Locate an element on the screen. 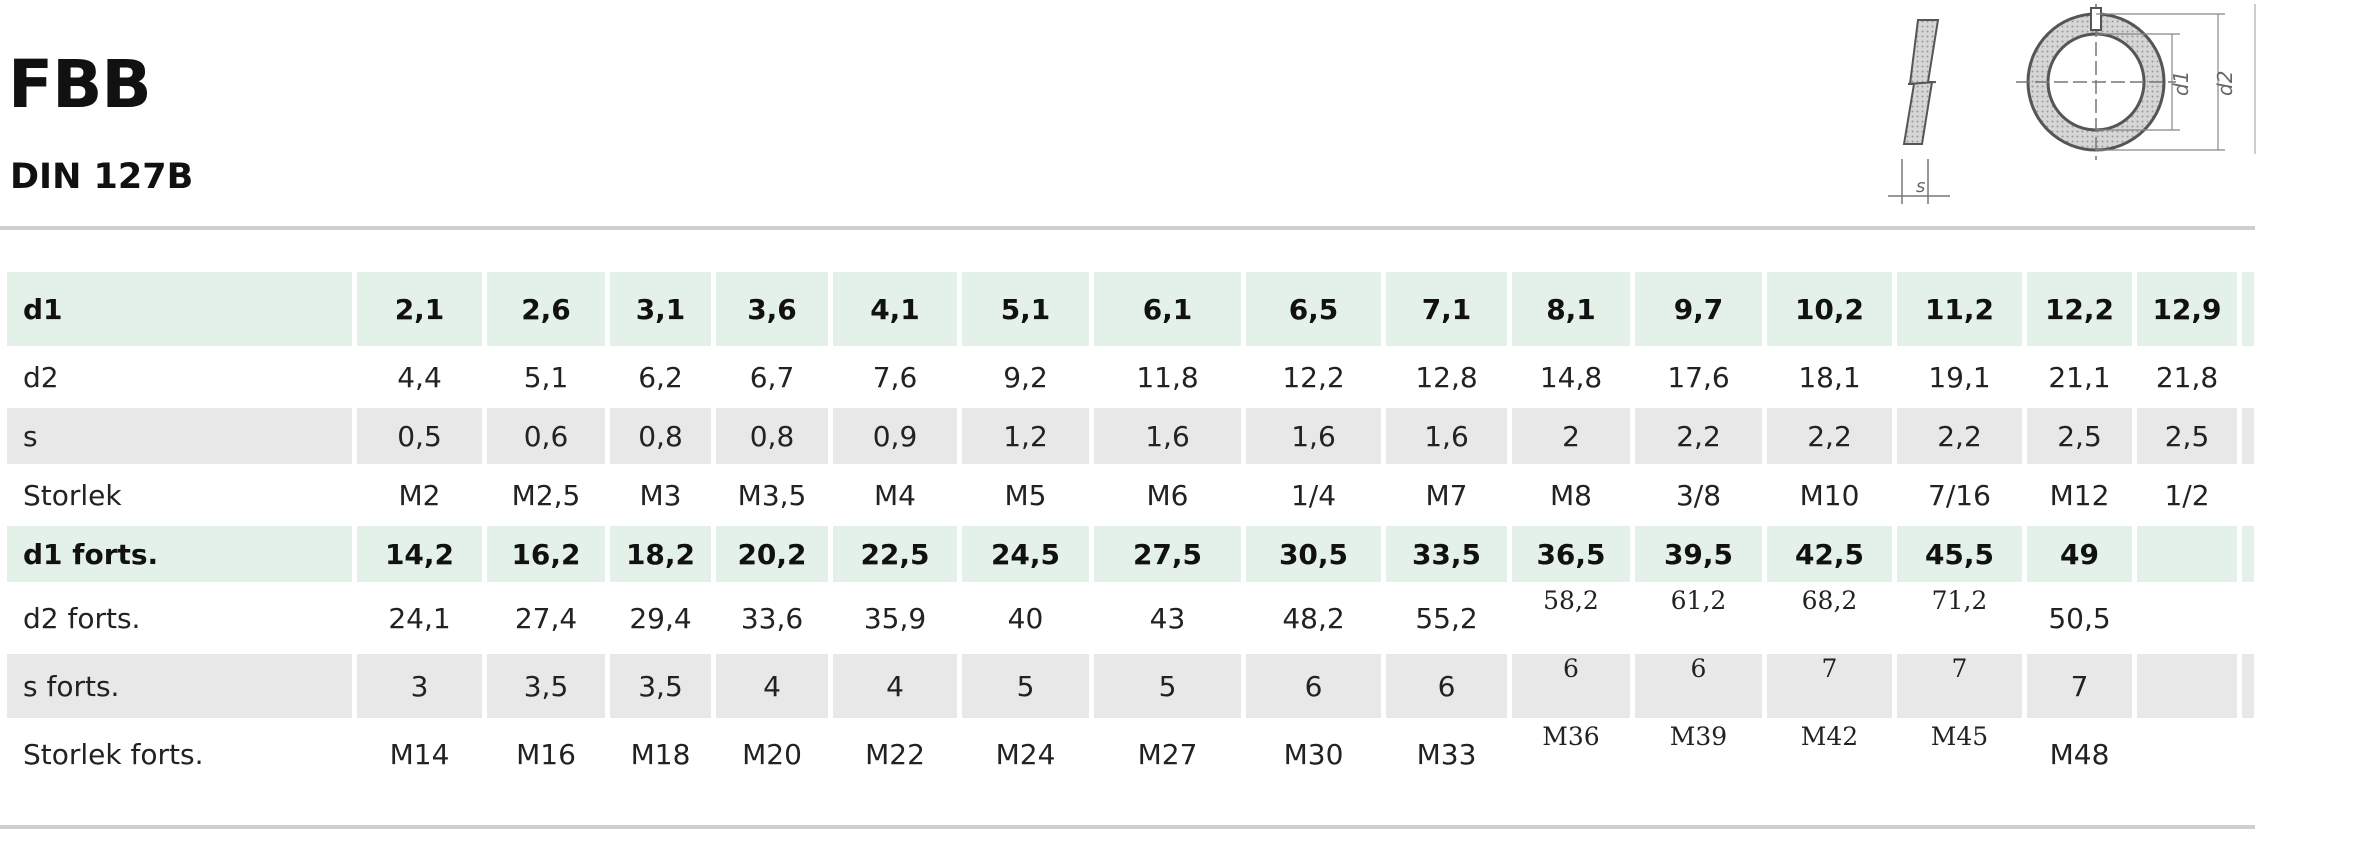 This screenshot has width=2370, height=855. table-cell: 29,4 is located at coordinates (660, 618).